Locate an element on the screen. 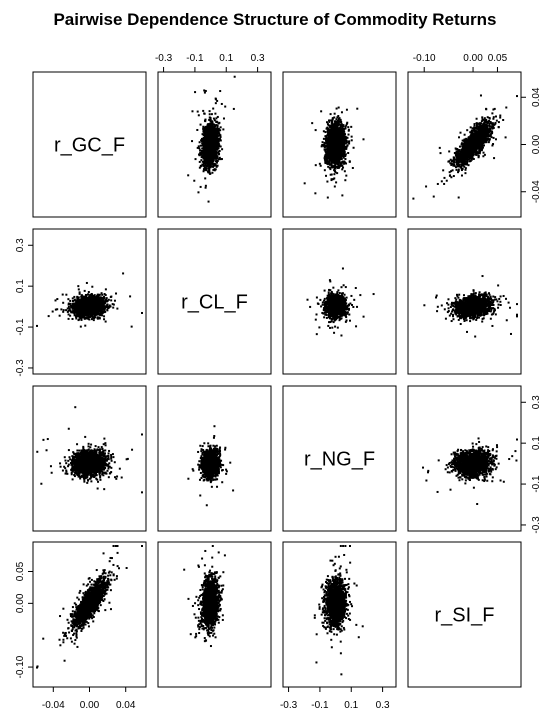 This screenshot has height=723, width=550. panel-frame-r_GC_F-vs-r_GC_F is located at coordinates (89, 144).